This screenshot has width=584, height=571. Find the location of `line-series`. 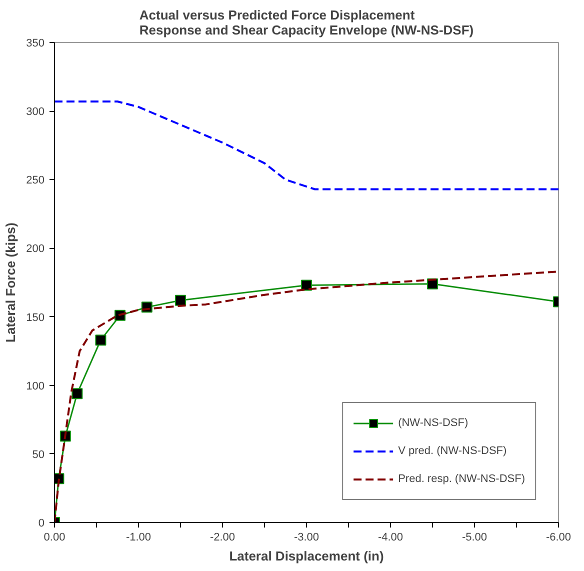

line-series is located at coordinates (306, 145).